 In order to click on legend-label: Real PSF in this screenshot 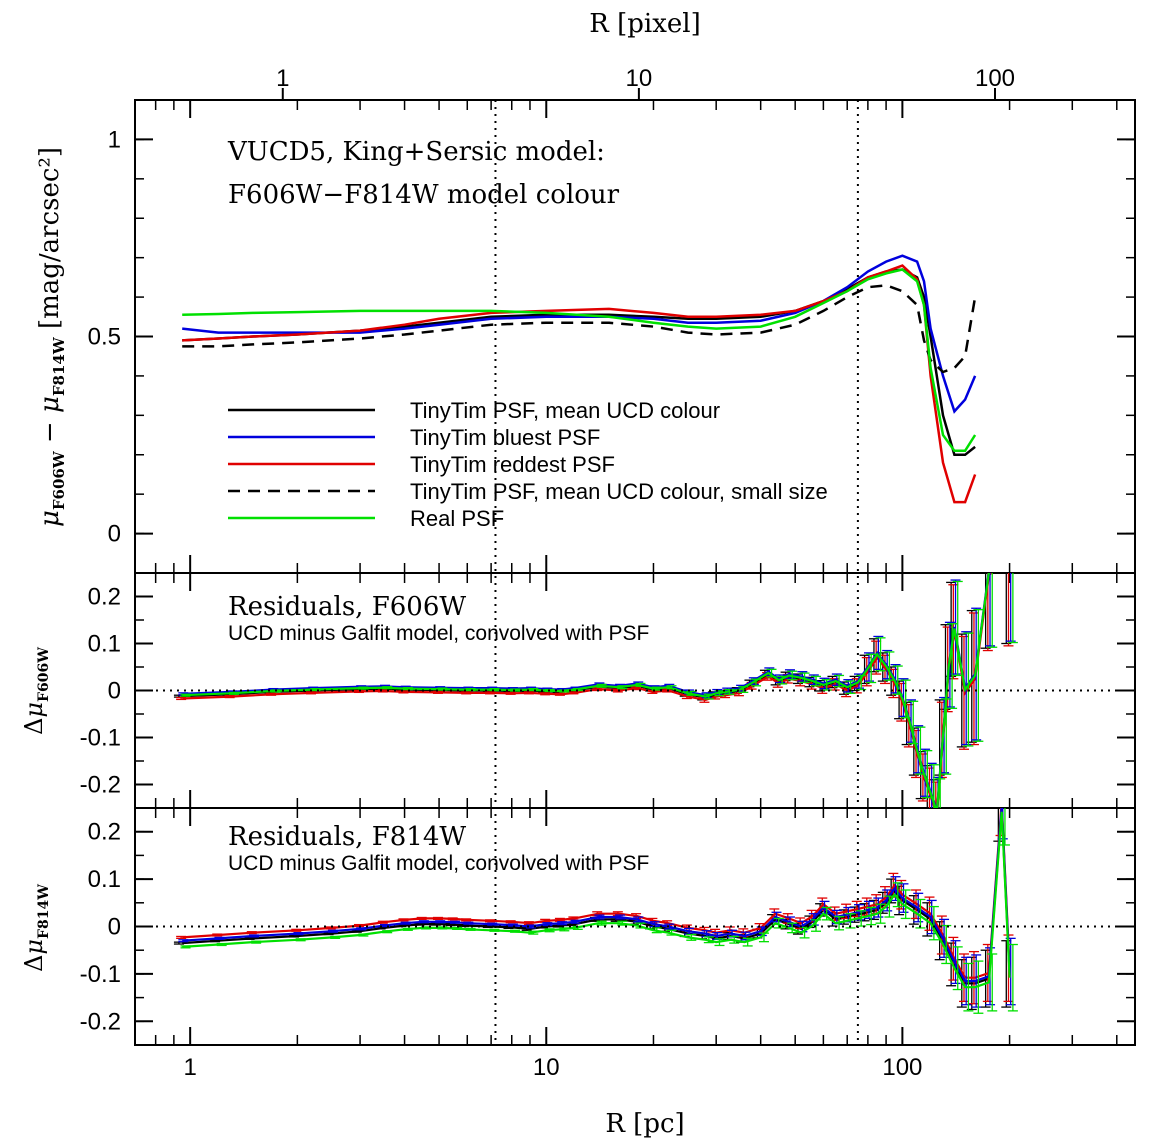, I will do `click(457, 518)`.